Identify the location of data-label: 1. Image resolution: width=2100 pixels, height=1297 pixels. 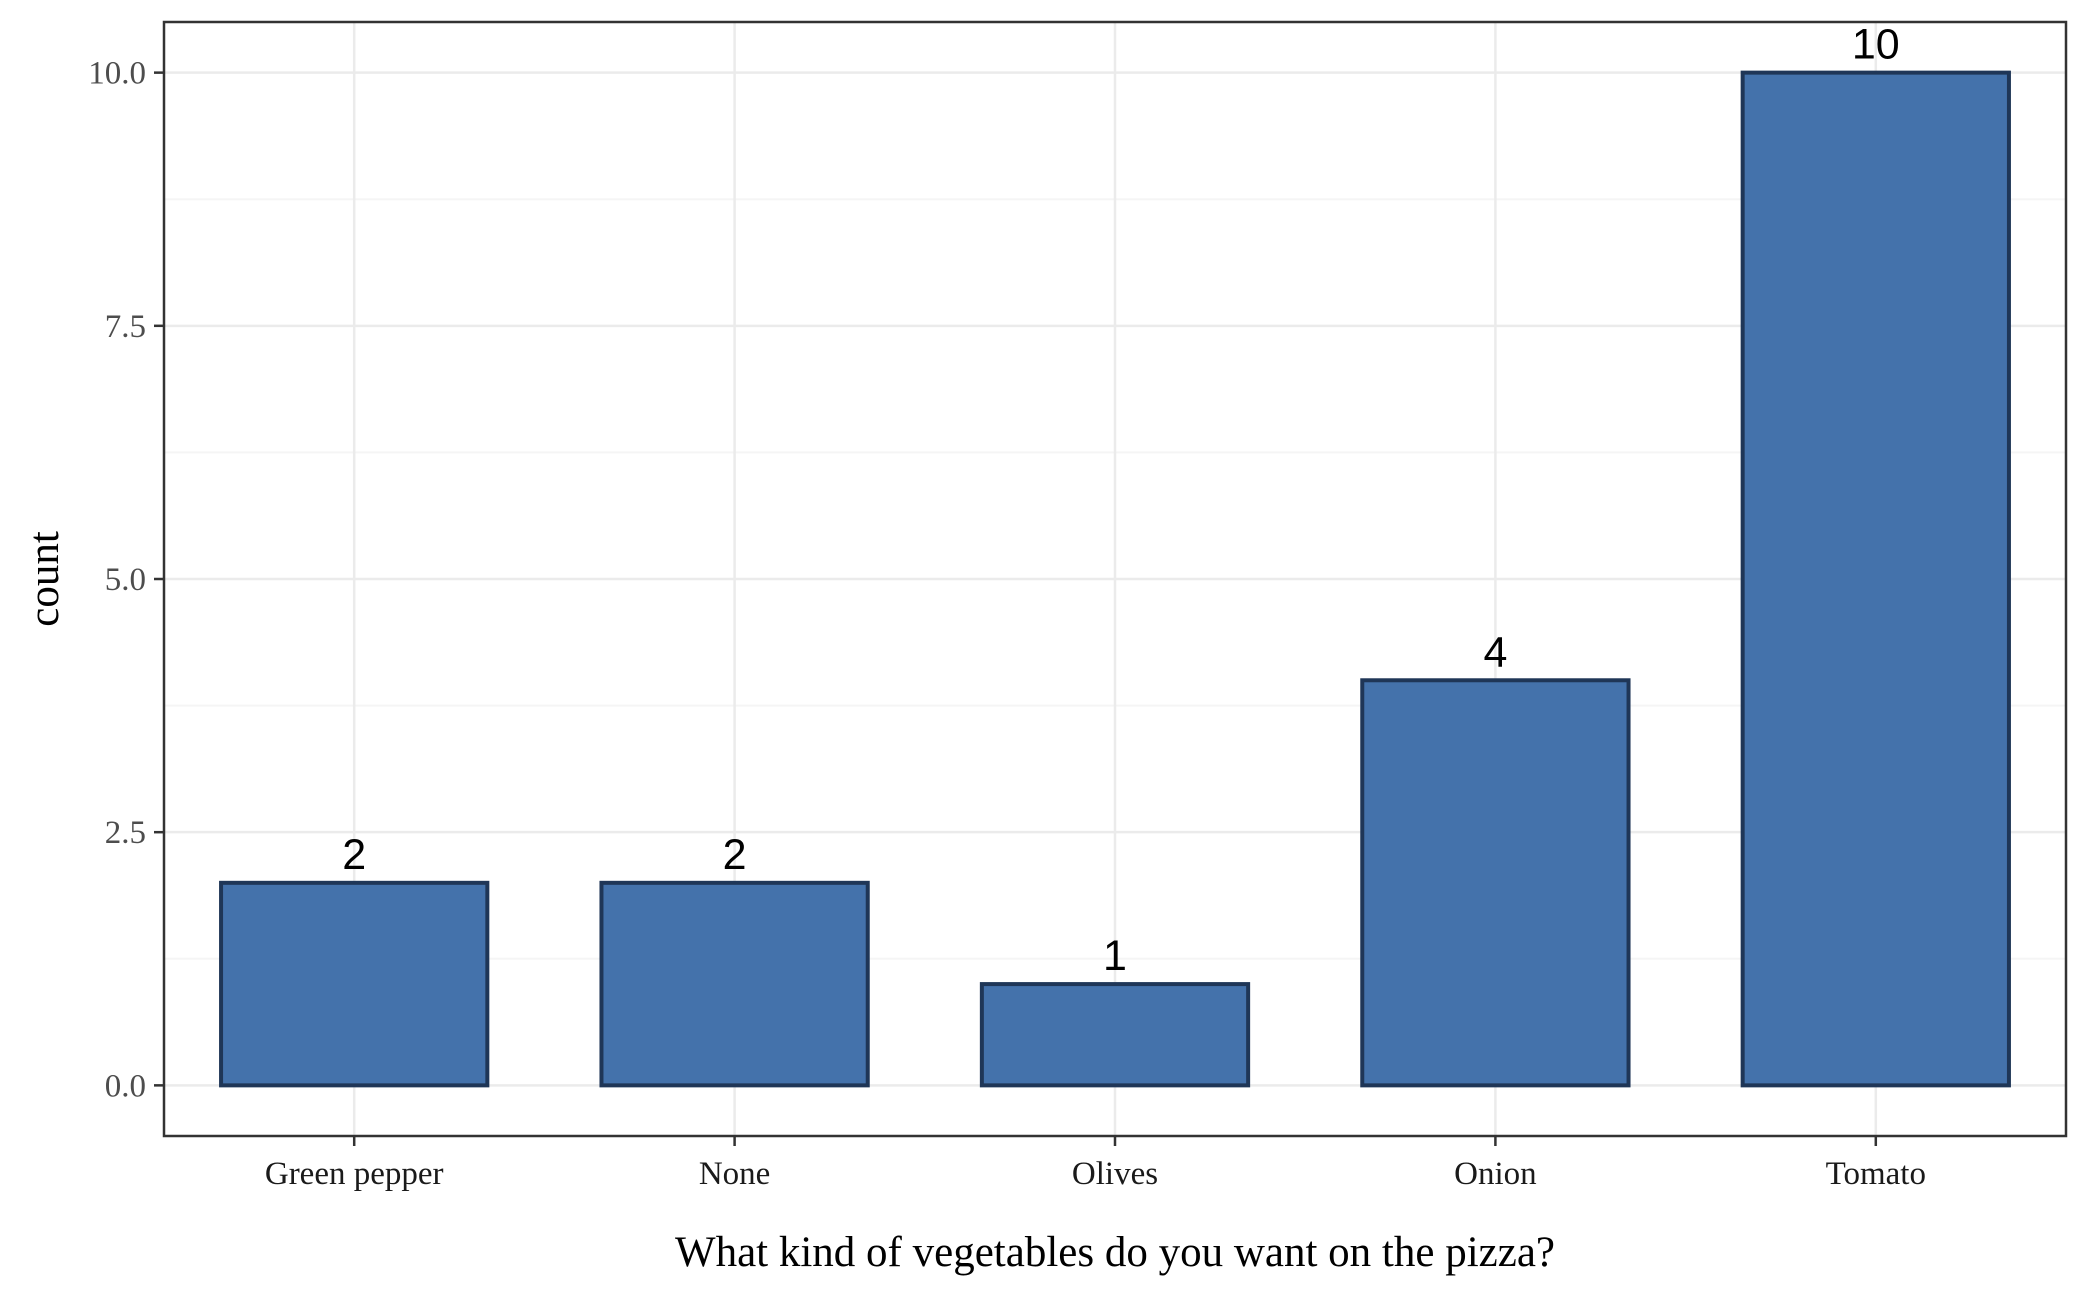
(1115, 956).